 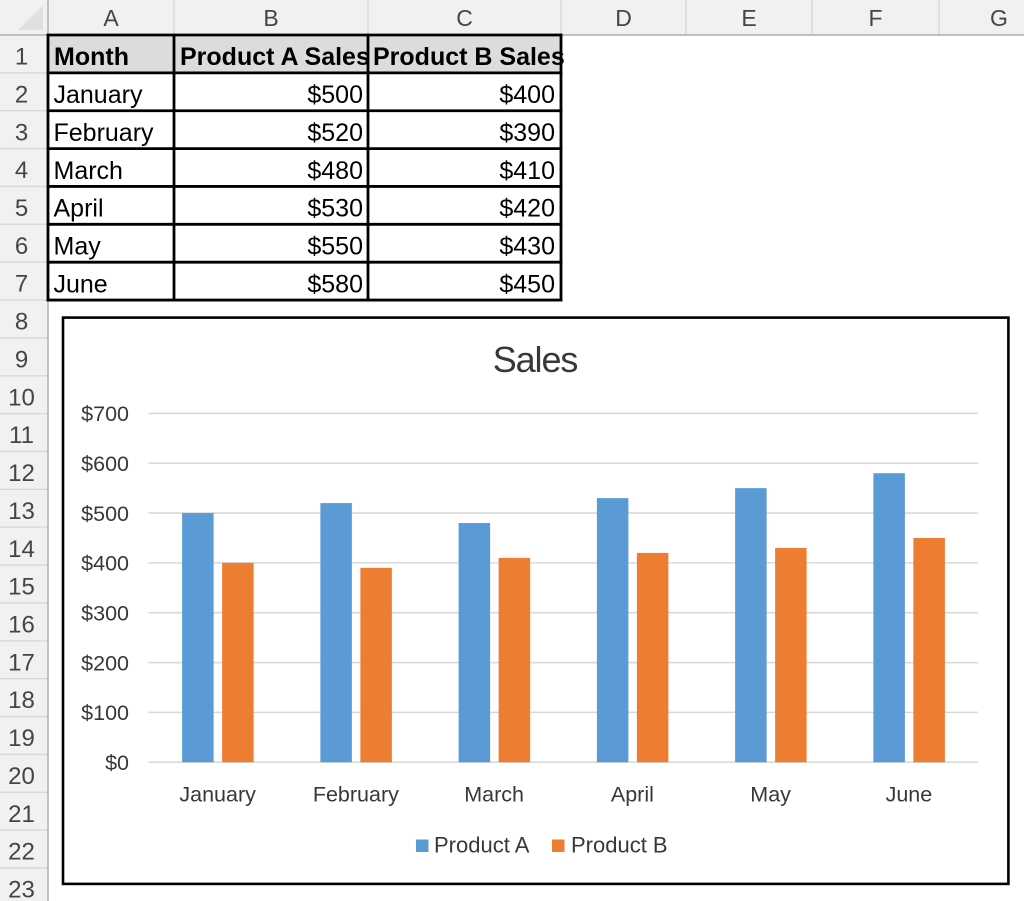 I want to click on svg-text: 3, so click(x=21, y=132).